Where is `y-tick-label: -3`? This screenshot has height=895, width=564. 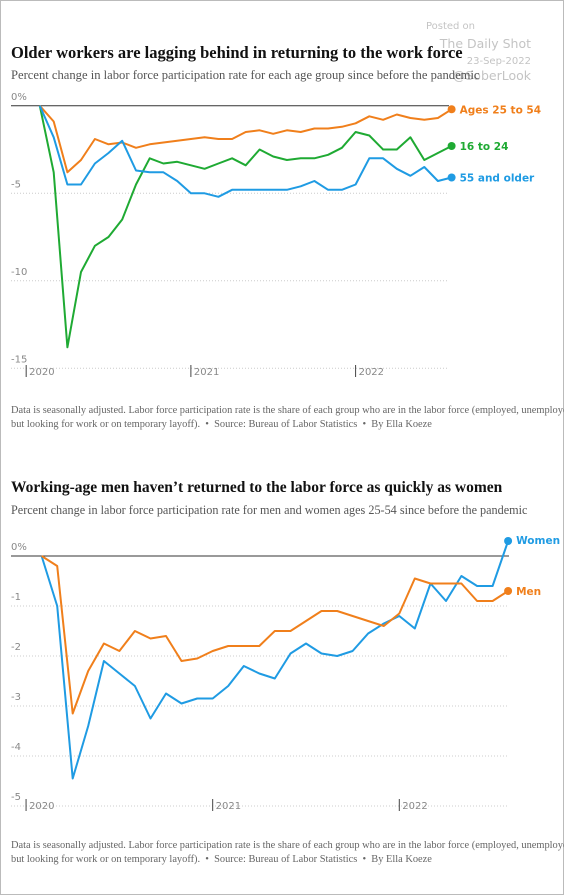
y-tick-label: -3 is located at coordinates (16, 697).